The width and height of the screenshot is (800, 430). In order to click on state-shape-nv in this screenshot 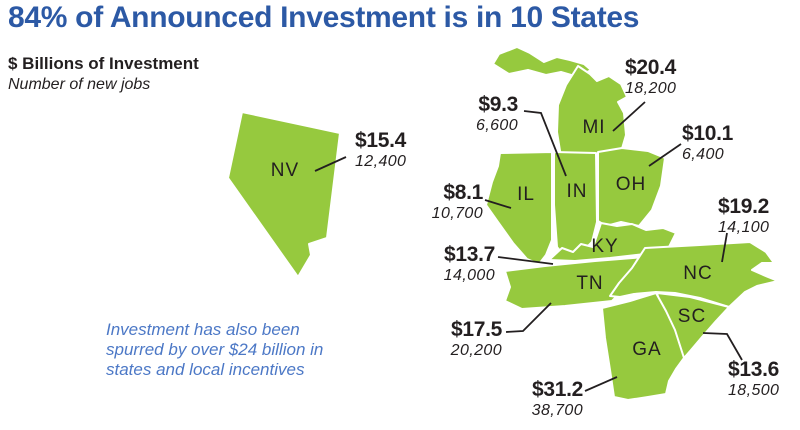, I will do `click(284, 194)`.